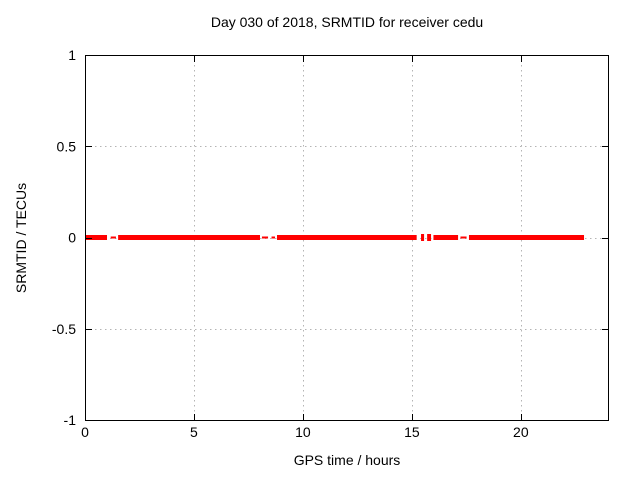 This screenshot has height=480, width=640. Describe the element at coordinates (64, 329) in the screenshot. I see `y-tick-label: -0.5` at that location.